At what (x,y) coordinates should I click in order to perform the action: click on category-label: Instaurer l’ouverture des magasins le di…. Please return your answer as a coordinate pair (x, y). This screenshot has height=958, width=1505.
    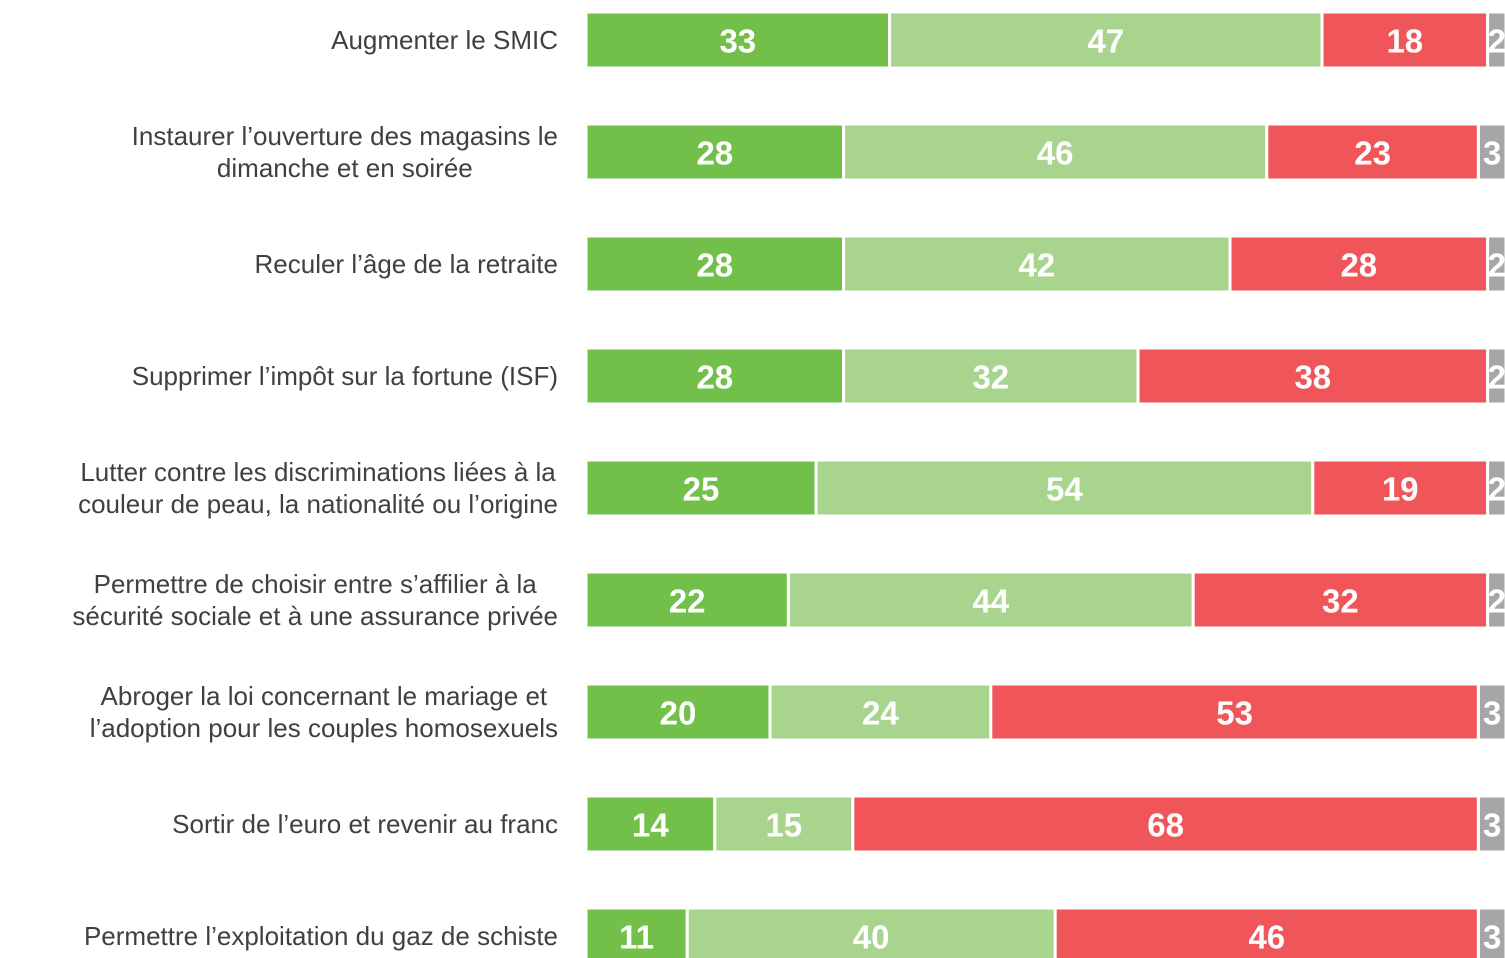
    Looking at the image, I should click on (344, 152).